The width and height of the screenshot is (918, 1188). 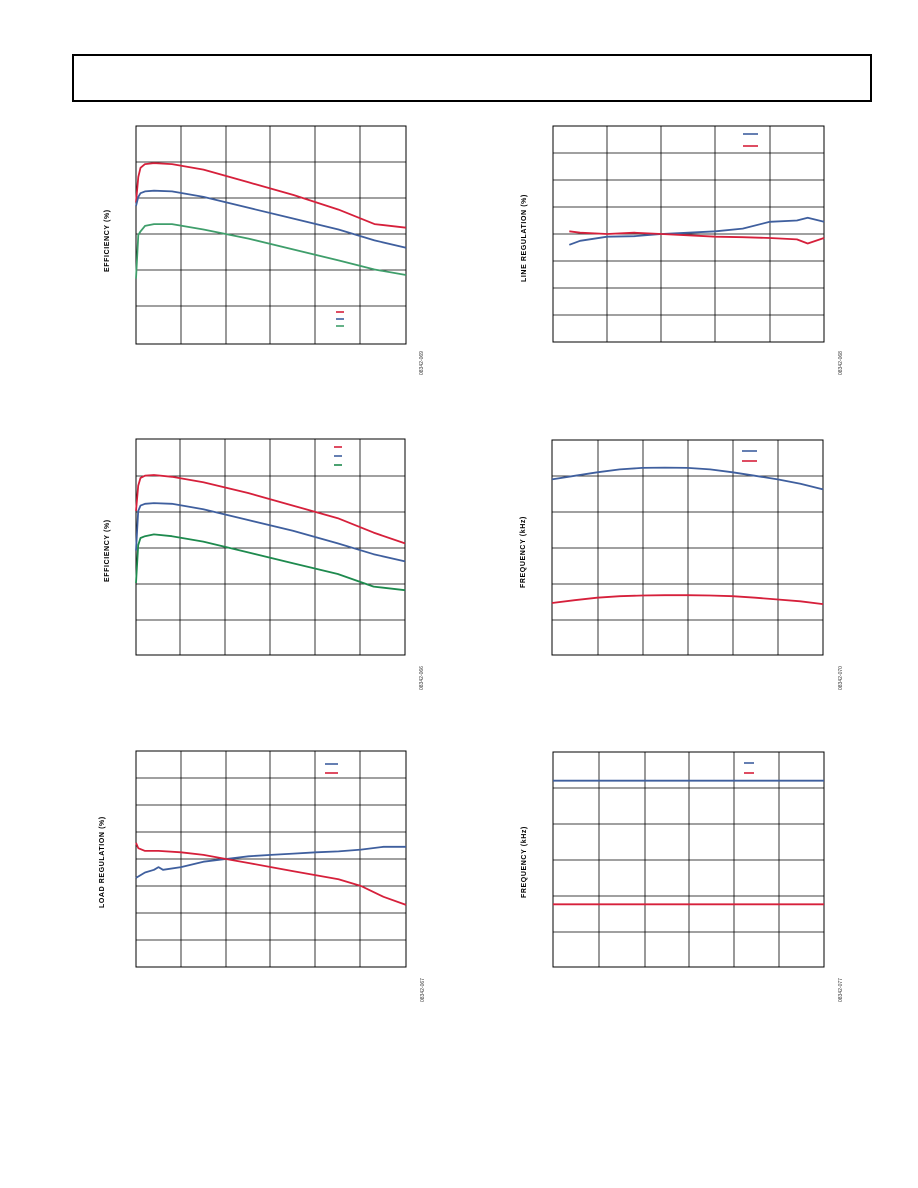 I want to click on page-header-box, so click(x=472, y=78).